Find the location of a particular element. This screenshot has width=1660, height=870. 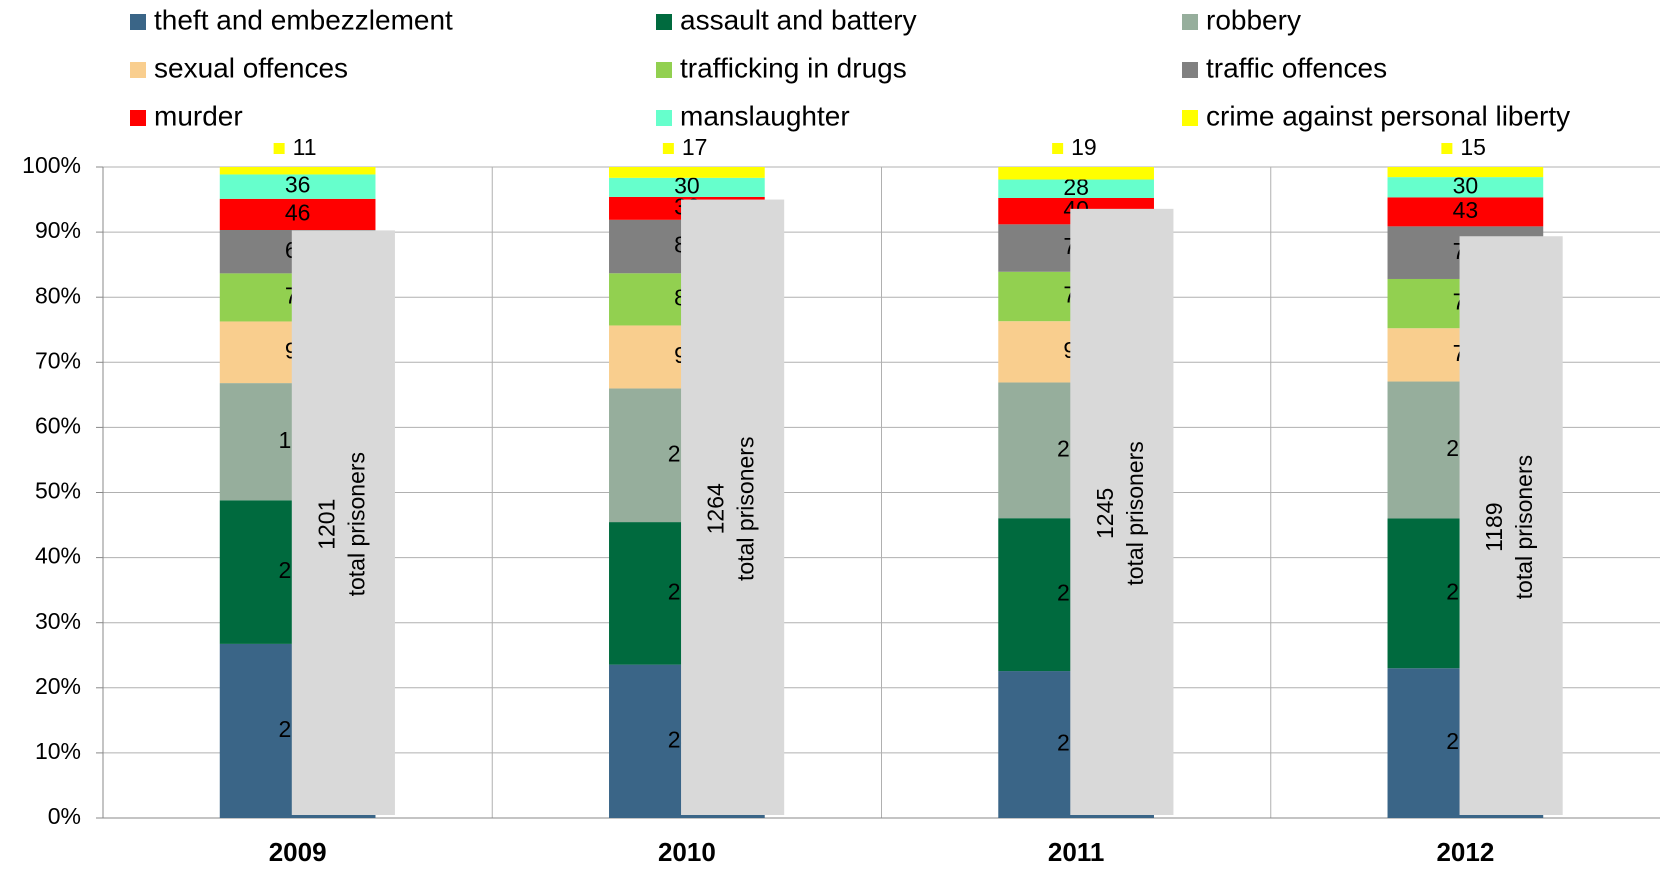

total-value: 1245 is located at coordinates (1105, 513).